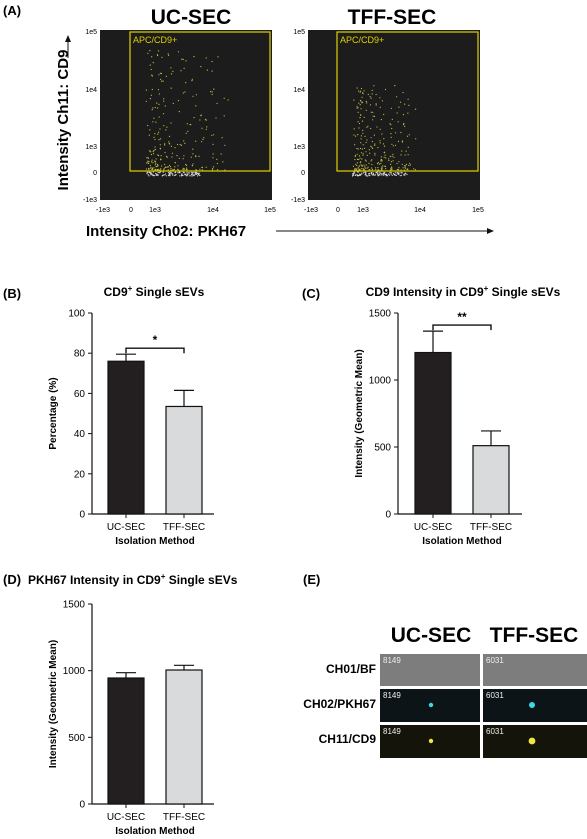  What do you see at coordinates (299, 147) in the screenshot?
I see `ytick-tff-1e3: 1e3` at bounding box center [299, 147].